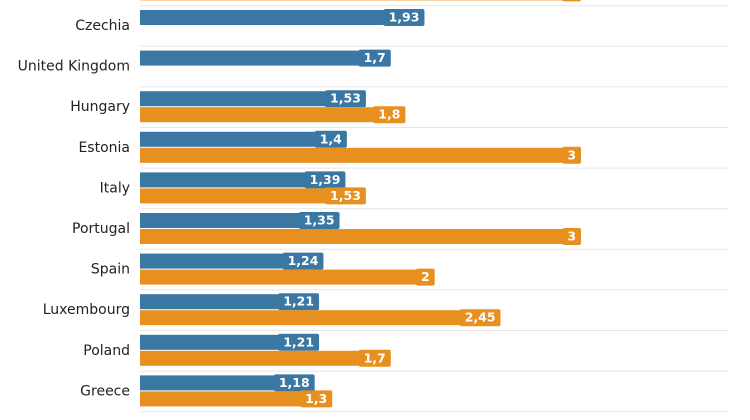 The width and height of the screenshot is (750, 420). I want to click on value-label: 1,3, so click(316, 398).